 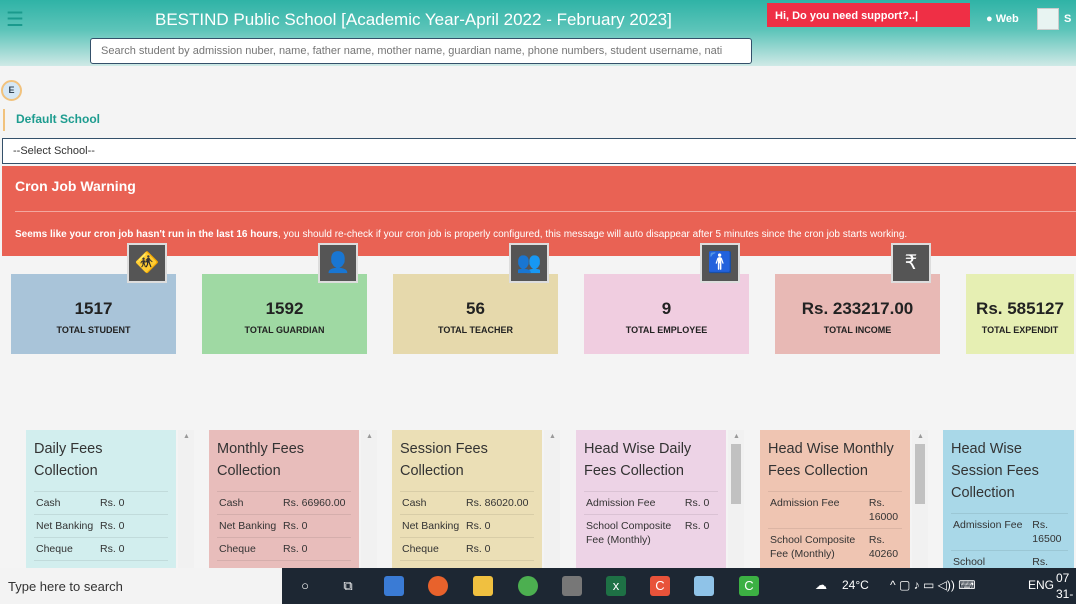 What do you see at coordinates (995, 471) in the screenshot?
I see `panel-title: Head Wise Session Fees Collection` at bounding box center [995, 471].